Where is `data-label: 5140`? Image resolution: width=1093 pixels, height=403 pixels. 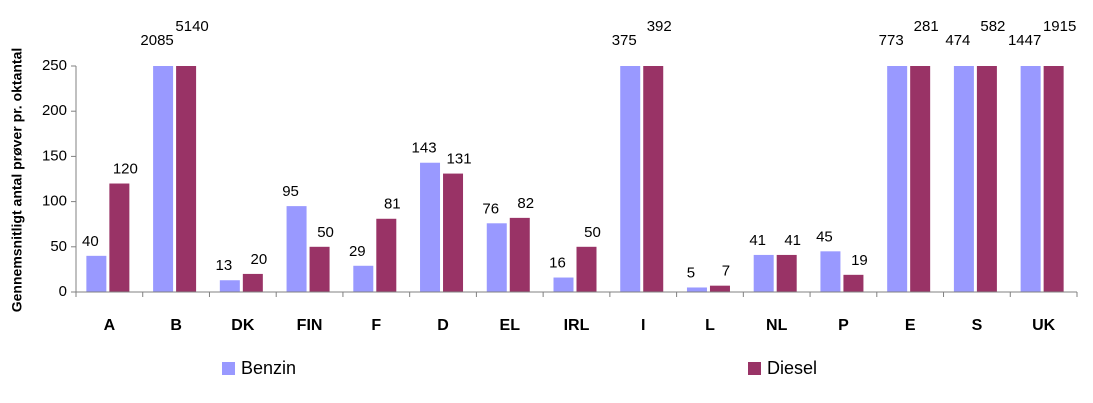
data-label: 5140 is located at coordinates (191, 26).